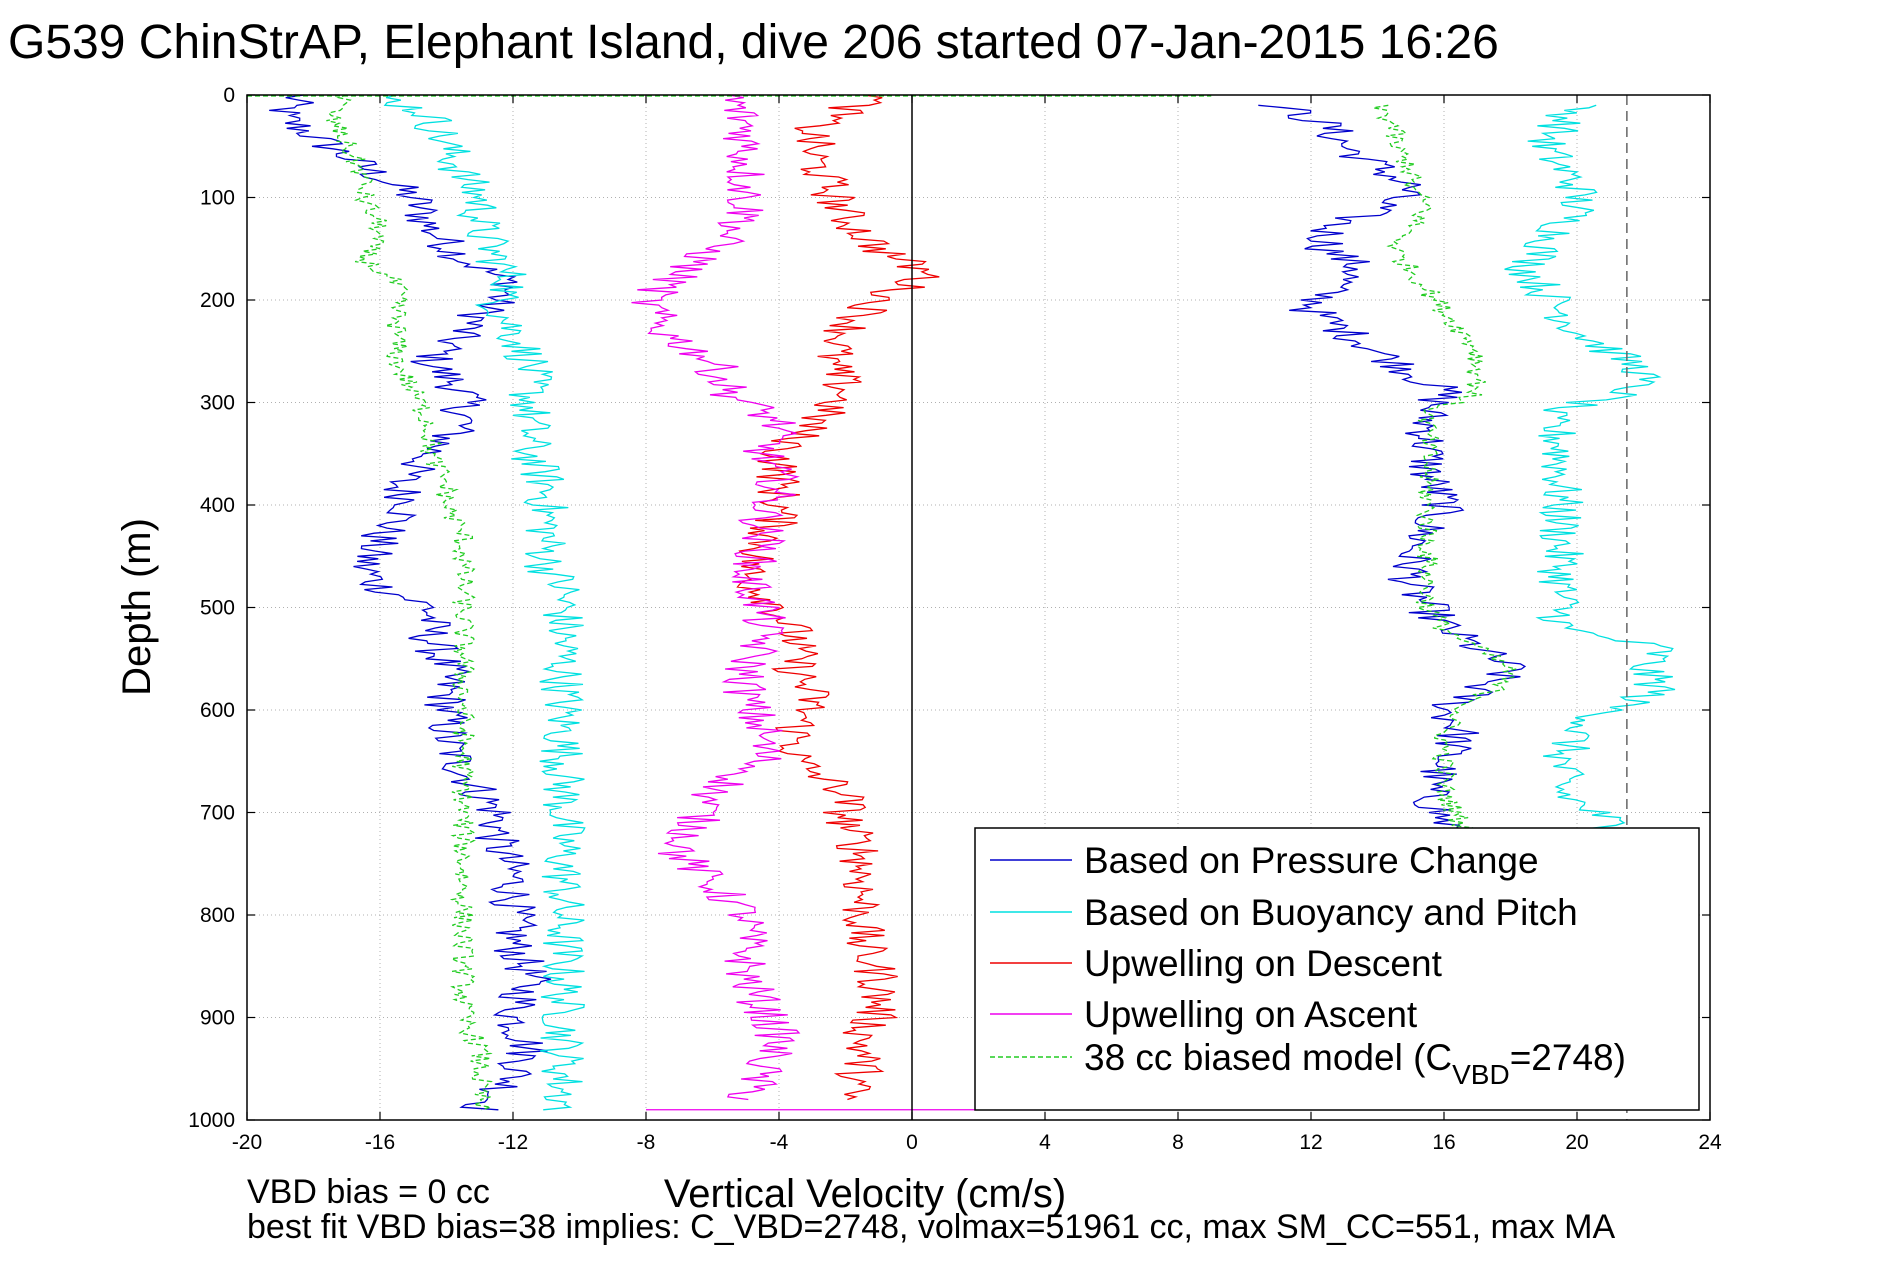 The width and height of the screenshot is (1891, 1262). I want to click on series-38-cc-biased-model-c-vbd-2748-descent, so click(409, 602).